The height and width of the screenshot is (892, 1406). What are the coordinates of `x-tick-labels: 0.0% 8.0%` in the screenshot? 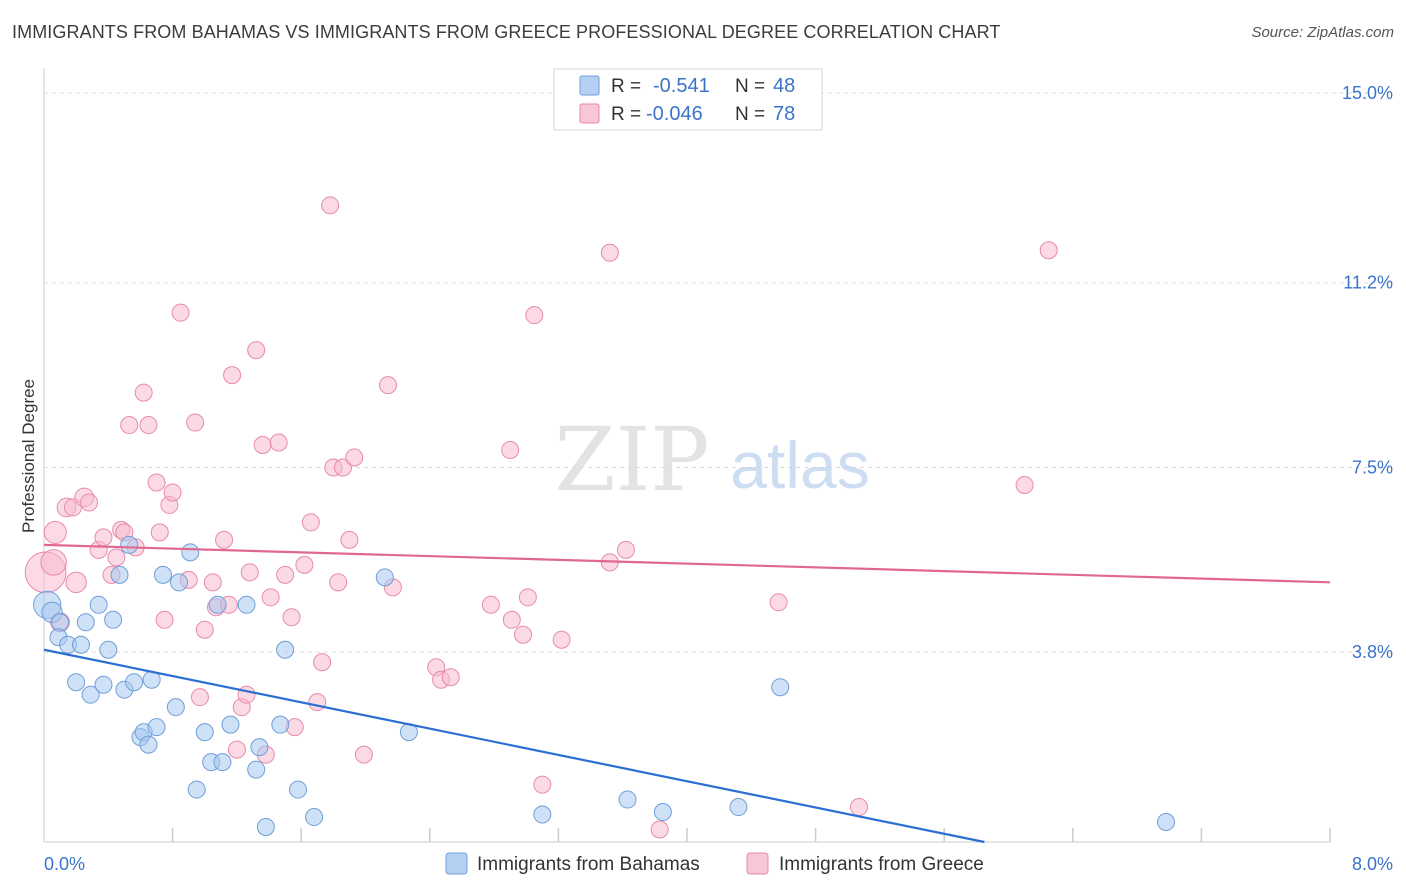 It's located at (718, 864).